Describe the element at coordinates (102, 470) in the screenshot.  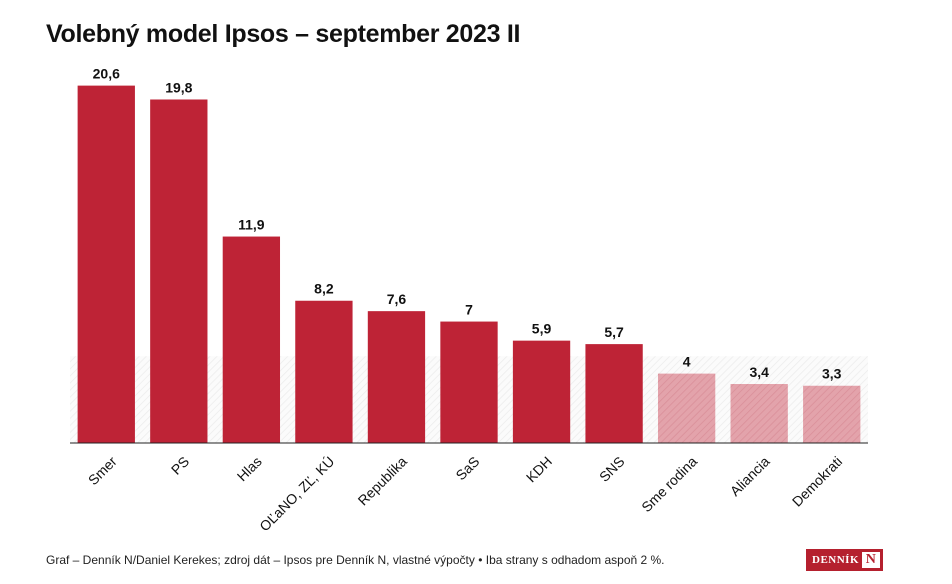
I see `category-label: Smer` at that location.